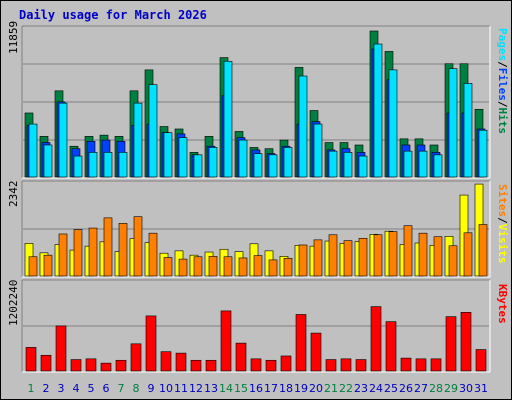  Describe the element at coordinates (301, 388) in the screenshot. I see `day-label: 19` at that location.